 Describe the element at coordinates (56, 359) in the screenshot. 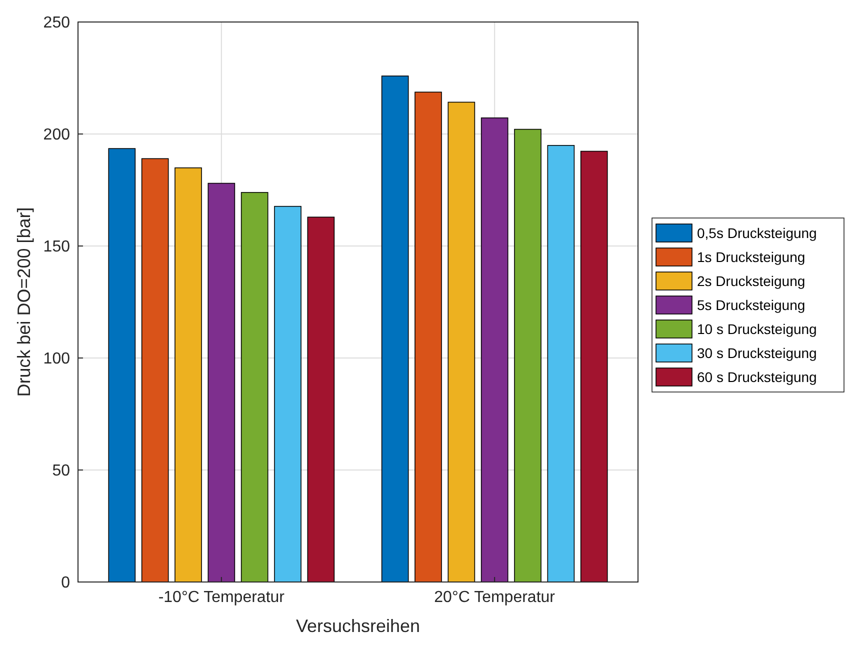

I see `y-tick-label: 100` at that location.